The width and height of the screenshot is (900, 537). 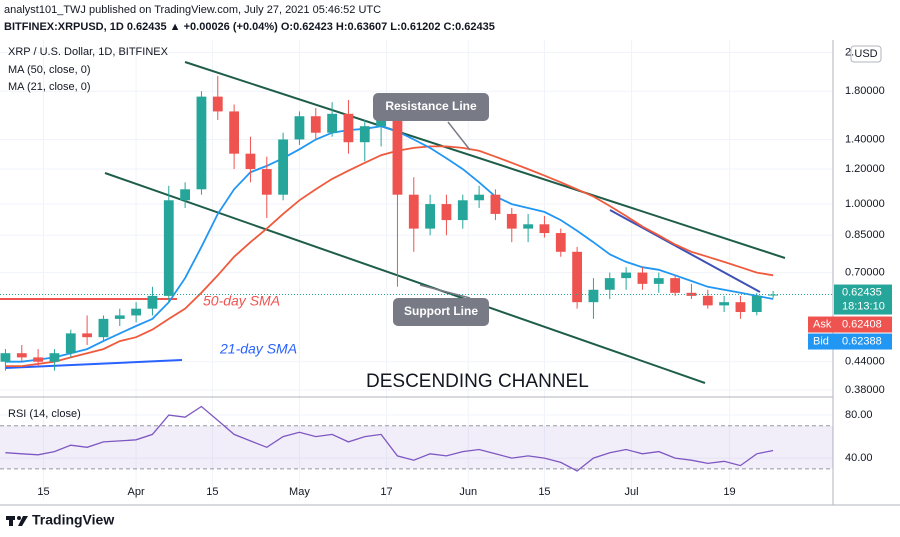 What do you see at coordinates (865, 362) in the screenshot?
I see `y-tick-label: 0.44000` at bounding box center [865, 362].